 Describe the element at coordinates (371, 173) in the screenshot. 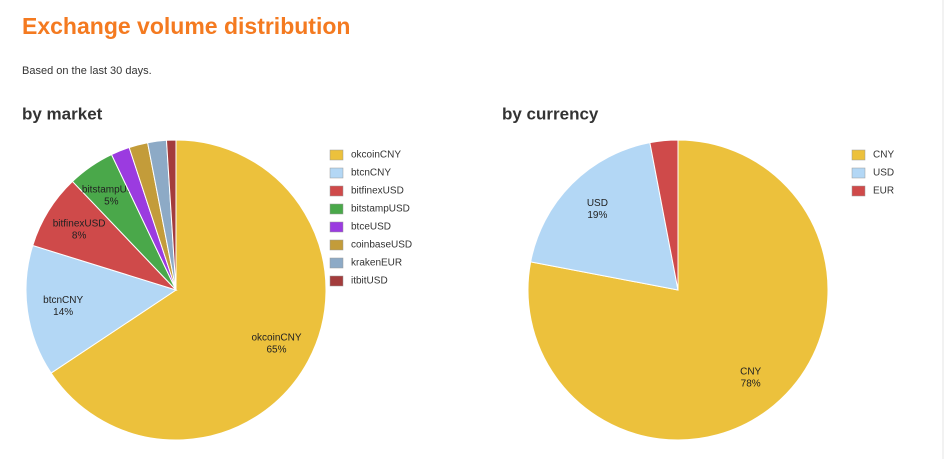

I see `legend-label: btcnCNY` at that location.